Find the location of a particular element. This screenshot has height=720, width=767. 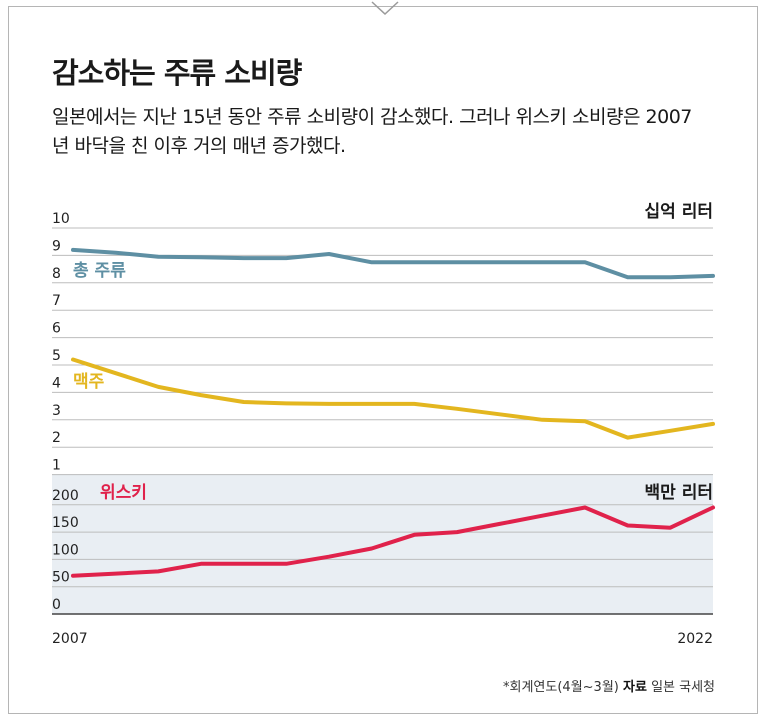

y-tick-label-bottom: 150 is located at coordinates (65, 523).